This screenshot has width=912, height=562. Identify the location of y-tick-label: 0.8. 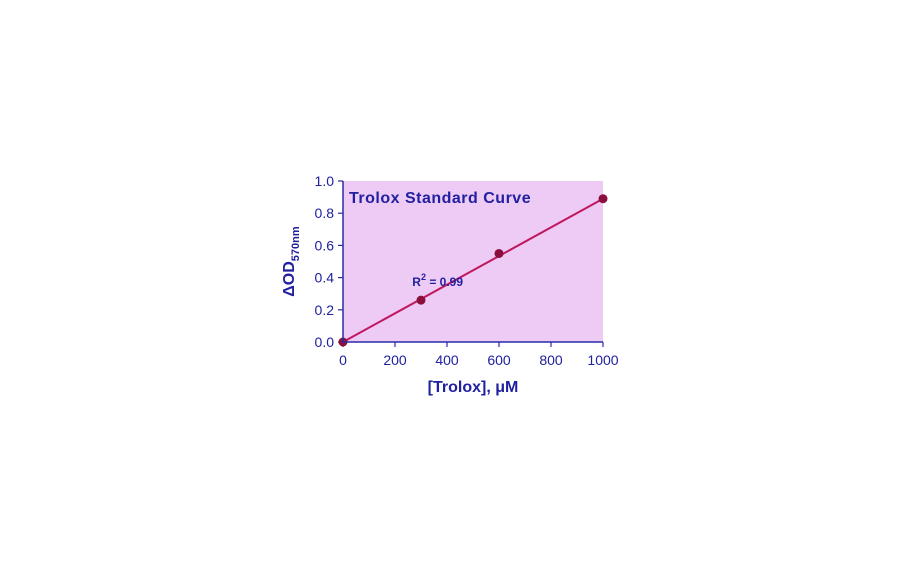
(325, 213).